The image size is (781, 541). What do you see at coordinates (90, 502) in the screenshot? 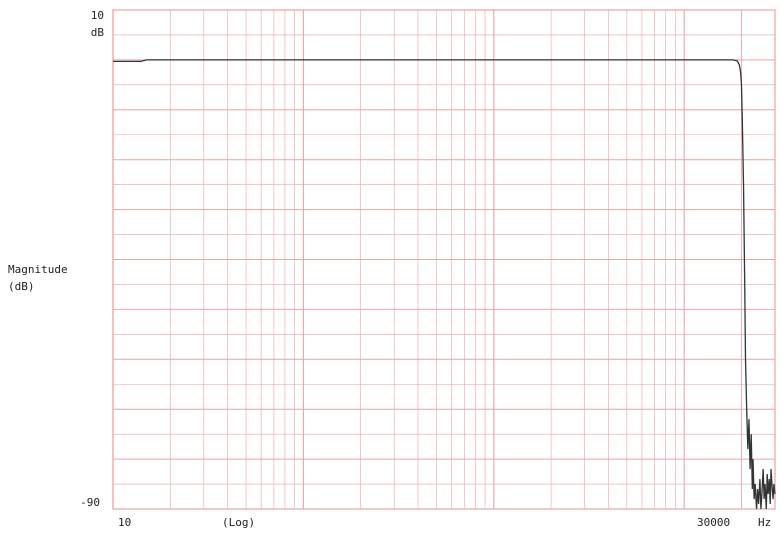
I see `y-bottom-tick-label: -90` at bounding box center [90, 502].